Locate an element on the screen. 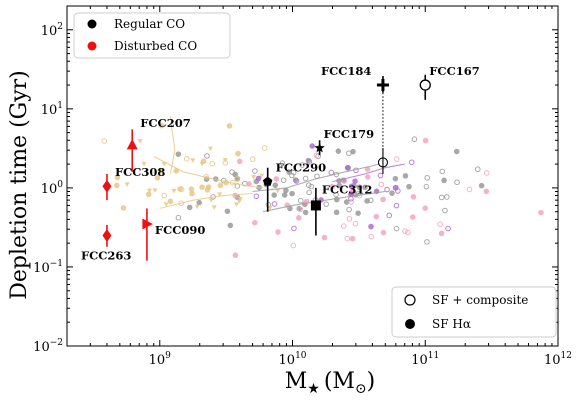 The height and width of the screenshot is (401, 582). y-tick-label: 100 is located at coordinates (52, 188).